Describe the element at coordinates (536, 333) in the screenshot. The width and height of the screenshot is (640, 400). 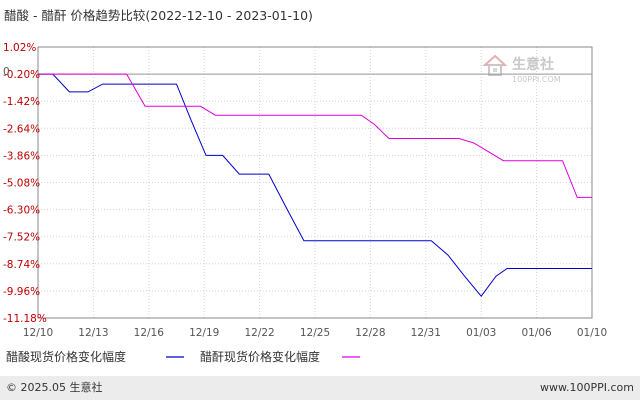
I see `x-tick-label: 01/06` at that location.